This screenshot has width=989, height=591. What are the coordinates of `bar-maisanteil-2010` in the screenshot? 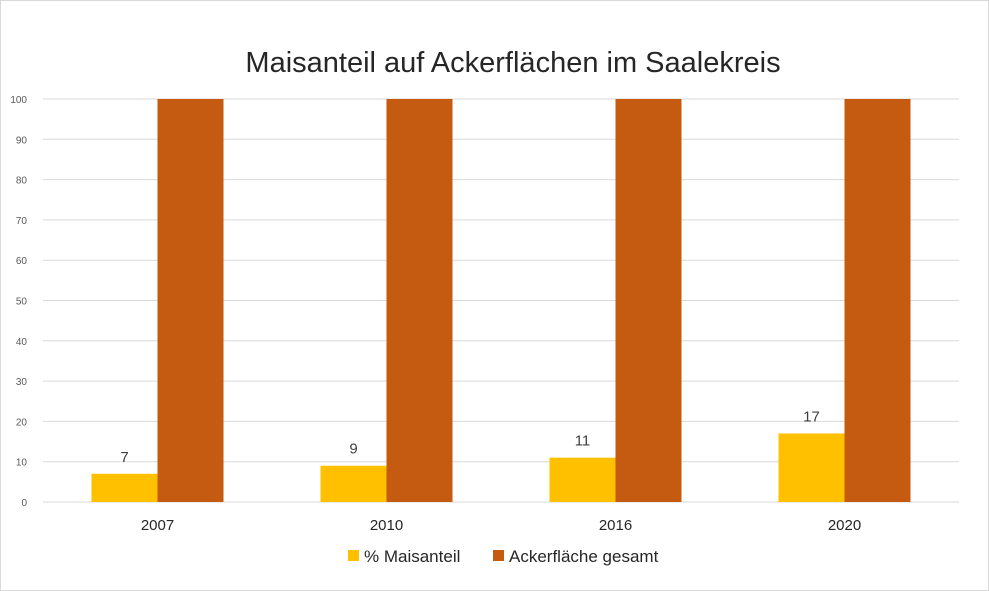 It's located at (353, 483).